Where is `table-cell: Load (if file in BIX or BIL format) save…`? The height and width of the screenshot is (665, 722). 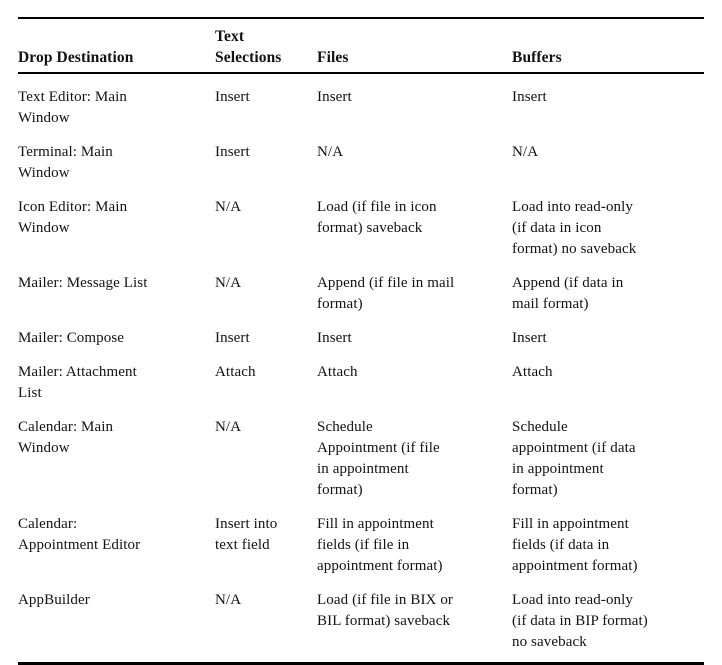 table-cell: Load (if file in BIX or BIL format) save… is located at coordinates (385, 610).